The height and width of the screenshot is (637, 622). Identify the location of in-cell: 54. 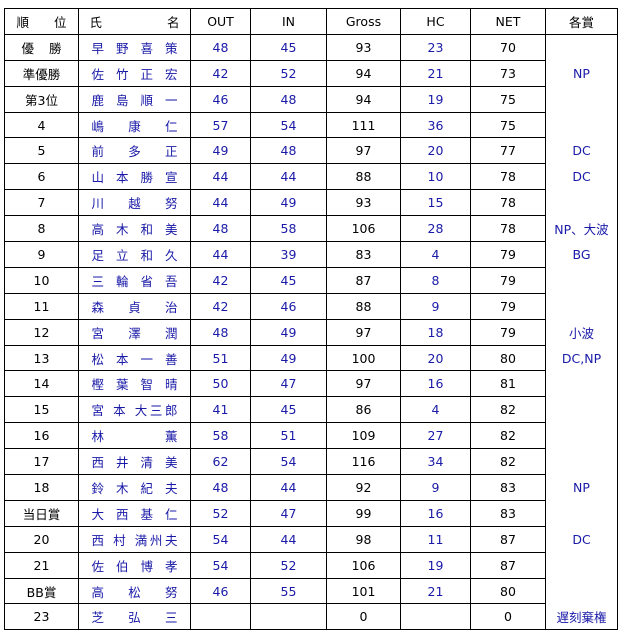
(288, 462).